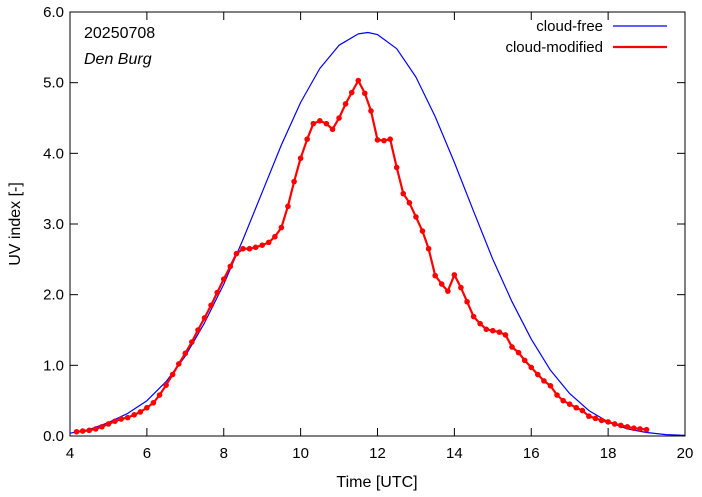  I want to click on y-tick-label: 6.0, so click(53, 12).